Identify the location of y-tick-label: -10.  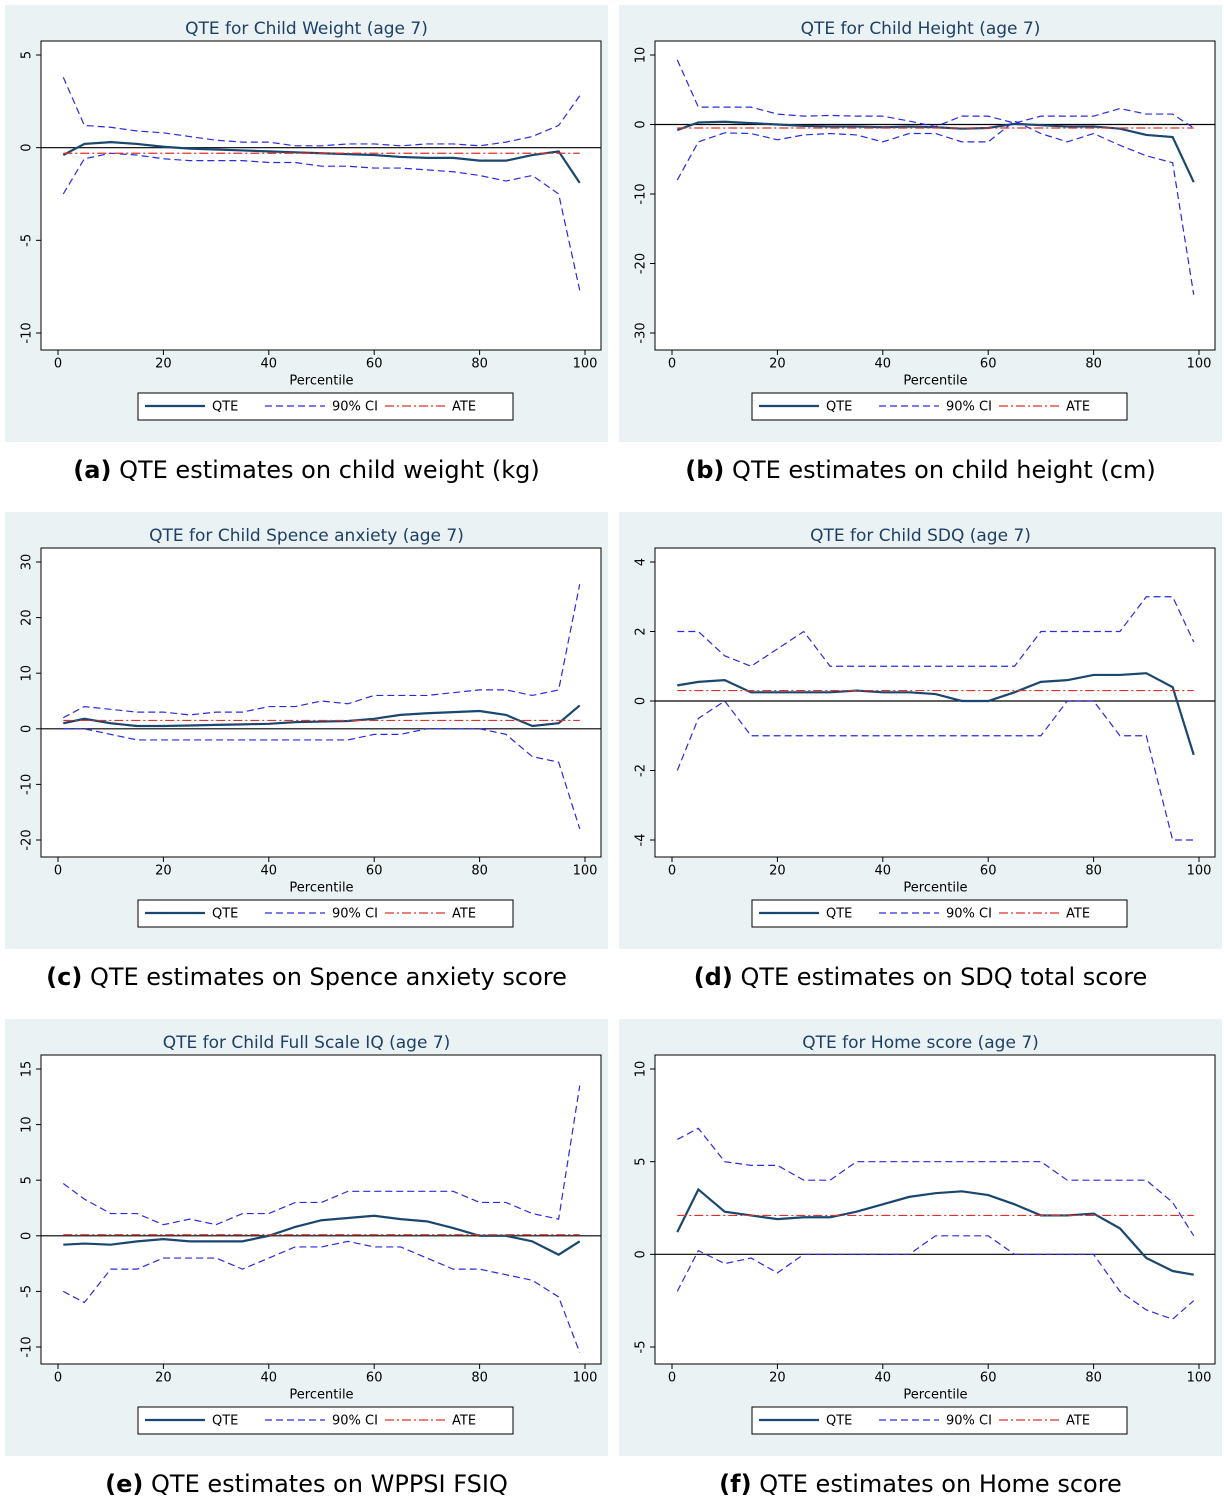
(641, 193).